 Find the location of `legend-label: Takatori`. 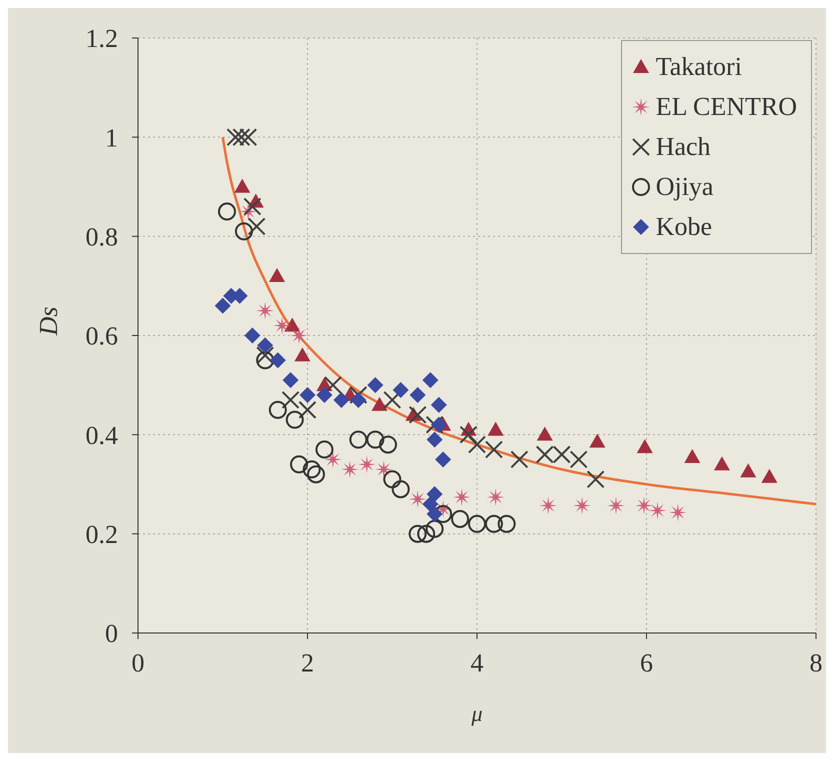

legend-label: Takatori is located at coordinates (699, 67).